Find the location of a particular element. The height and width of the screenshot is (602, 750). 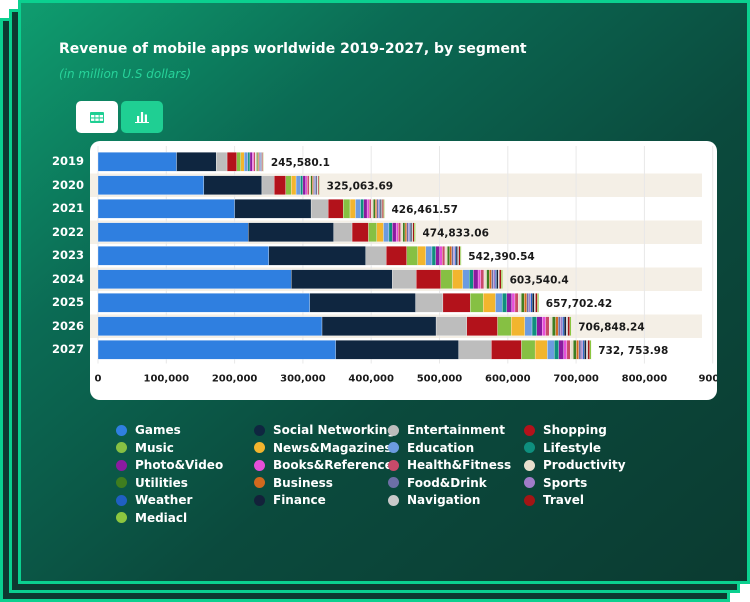

bar-segment-photo-video-2019 is located at coordinates (251, 162).